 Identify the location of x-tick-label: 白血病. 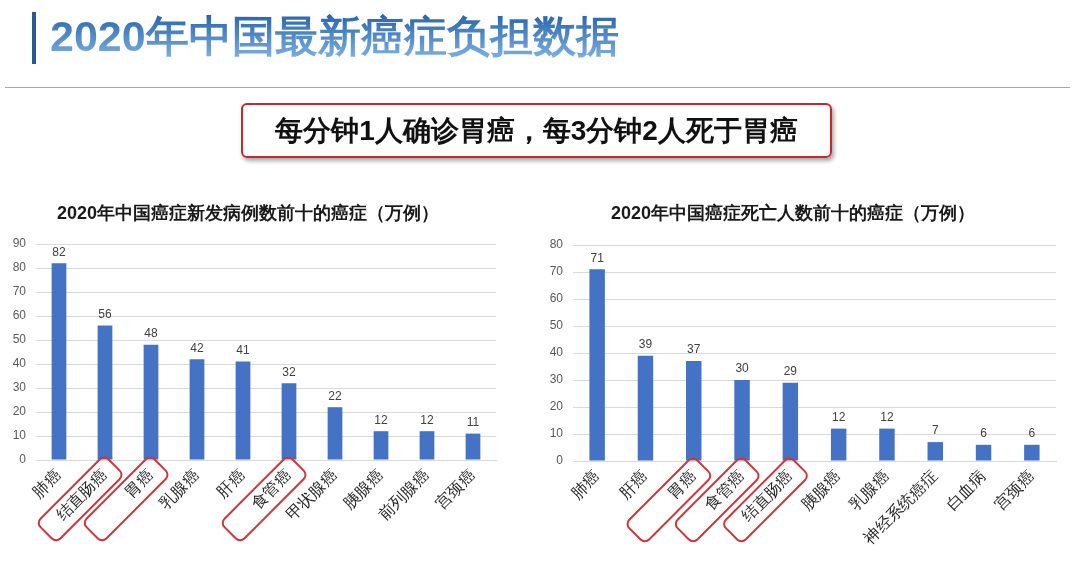
(965, 490).